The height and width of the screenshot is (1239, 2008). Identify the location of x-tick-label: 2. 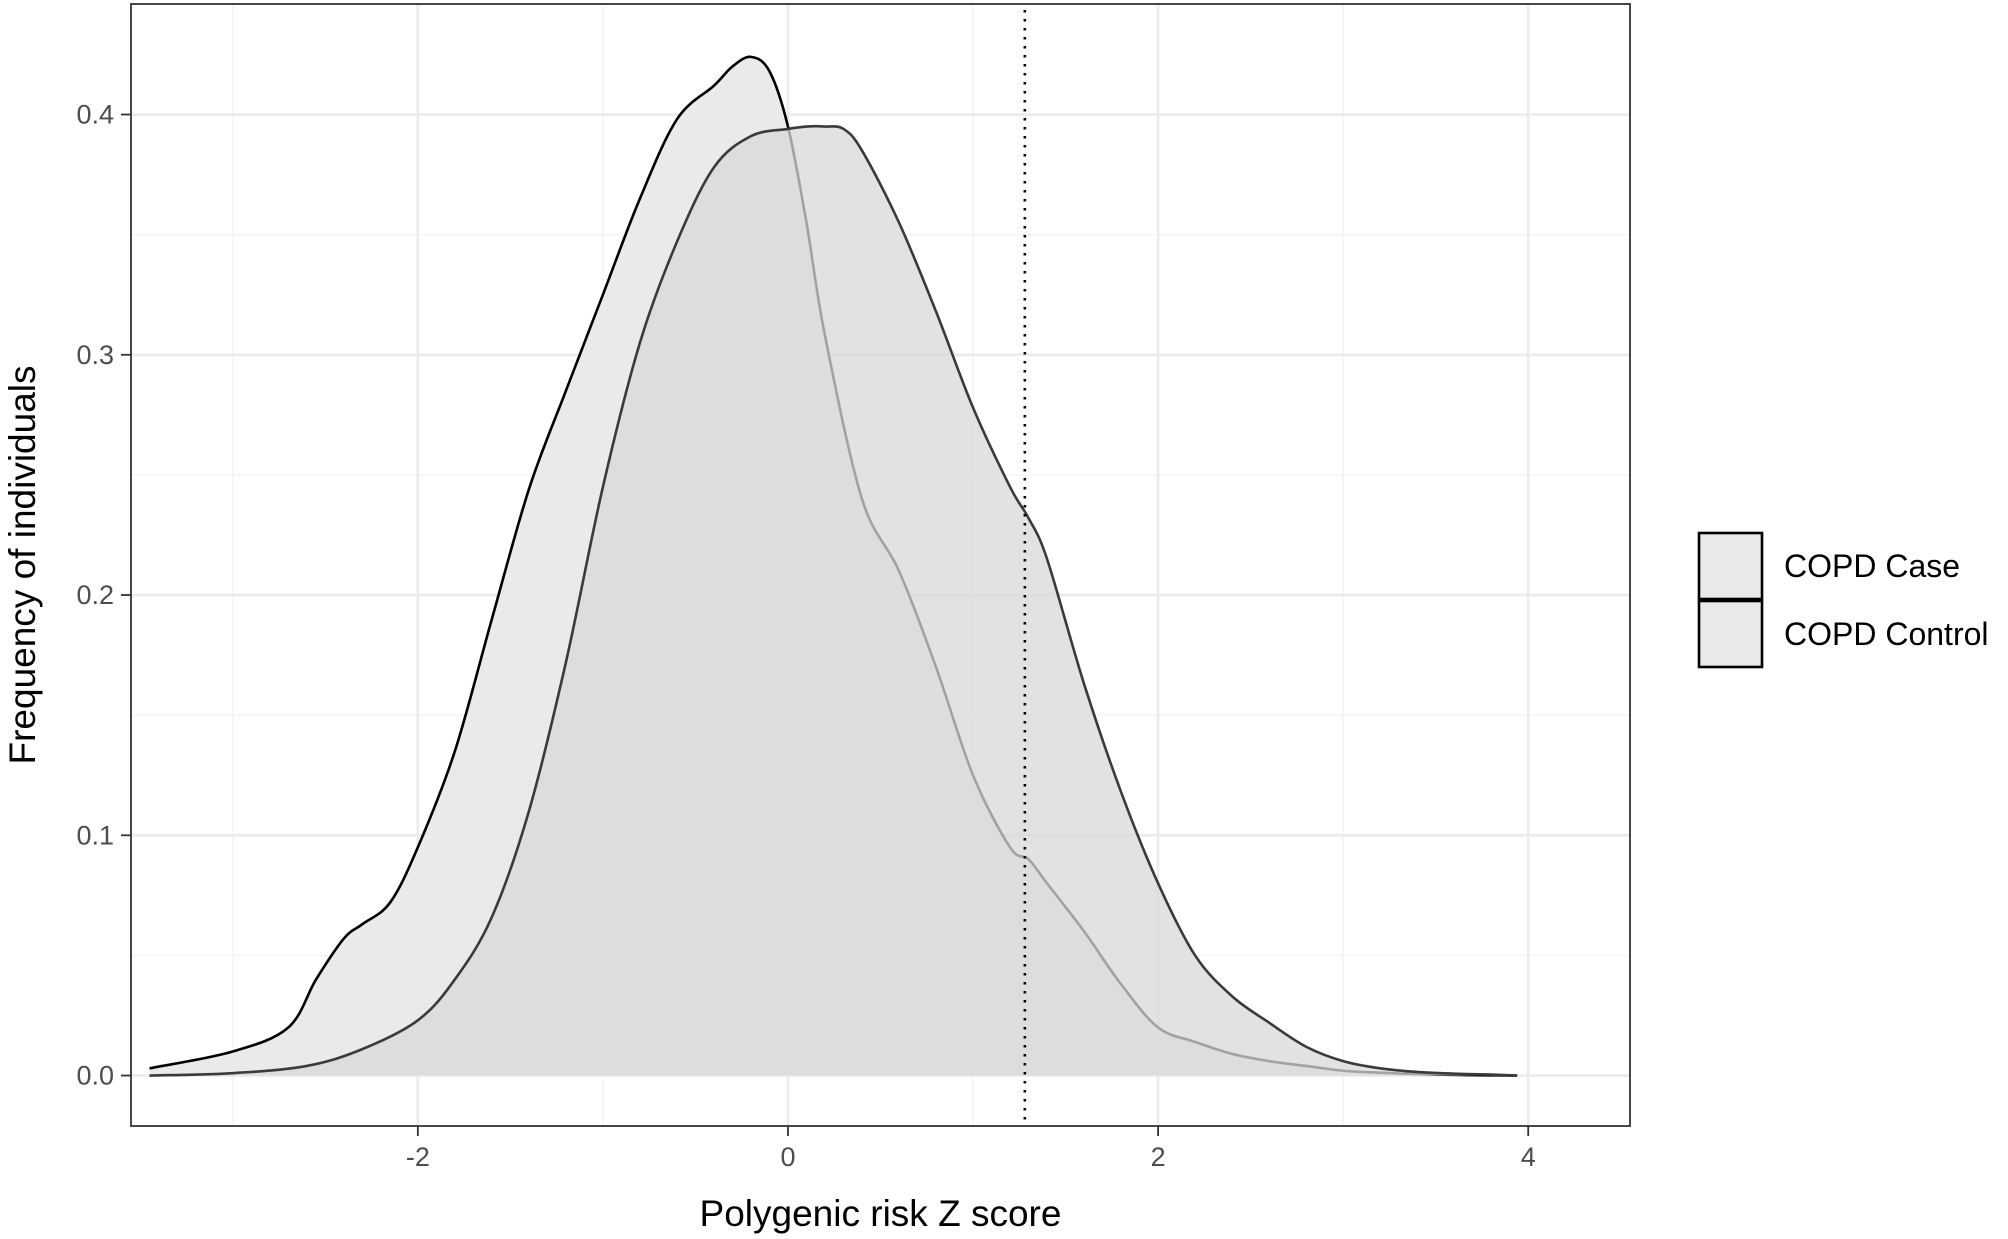
(1158, 1157).